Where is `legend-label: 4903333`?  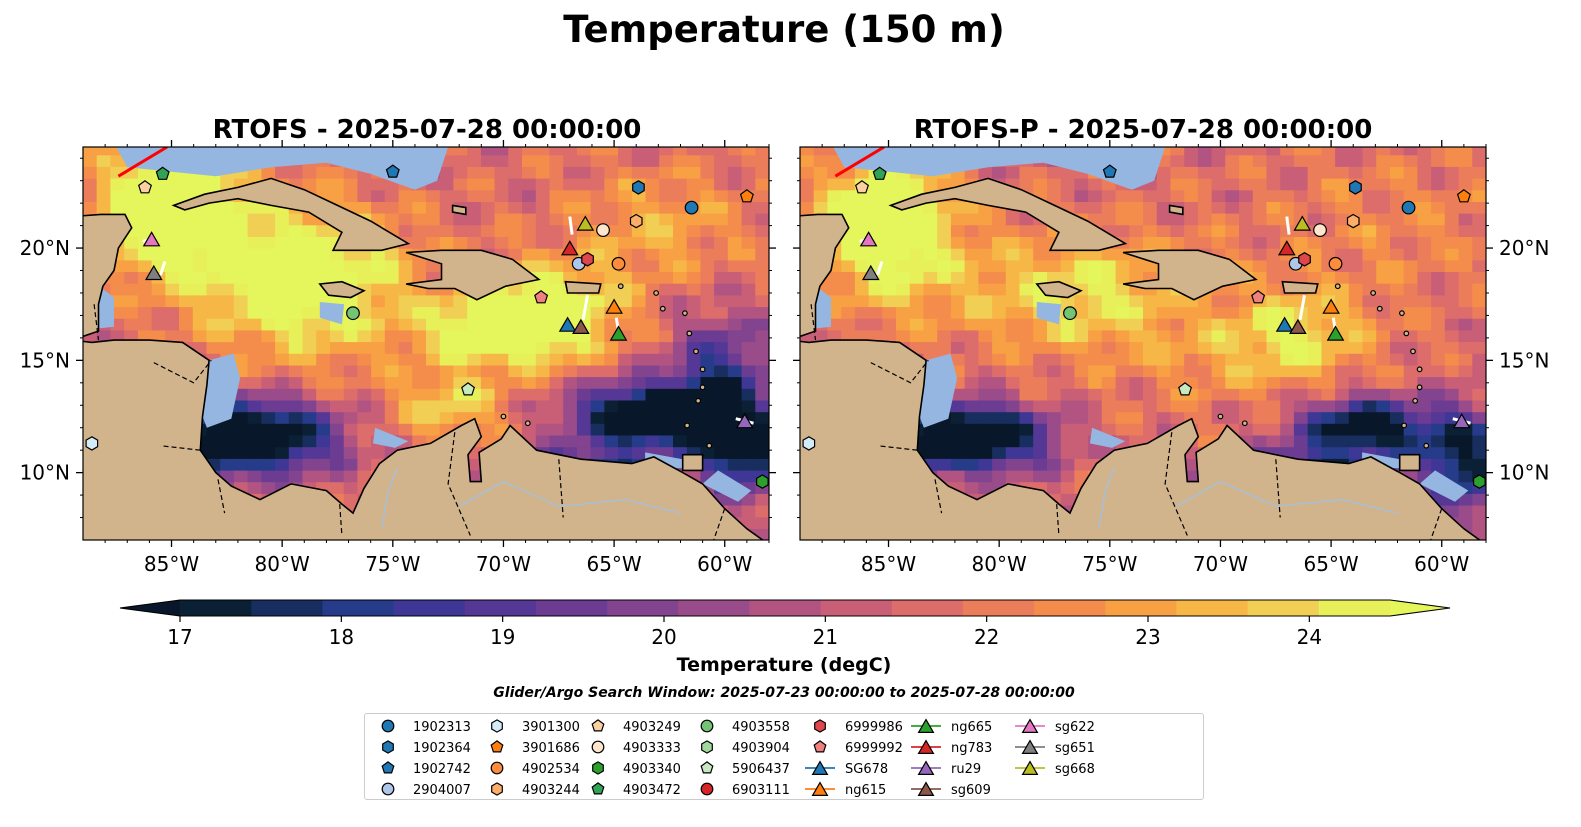
legend-label: 4903333 is located at coordinates (652, 748).